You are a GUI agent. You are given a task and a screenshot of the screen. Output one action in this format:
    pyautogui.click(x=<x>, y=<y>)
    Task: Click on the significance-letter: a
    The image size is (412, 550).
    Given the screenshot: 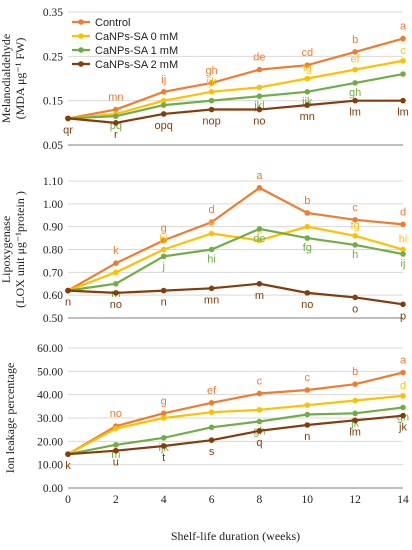 What is the action you would take?
    pyautogui.click(x=403, y=27)
    